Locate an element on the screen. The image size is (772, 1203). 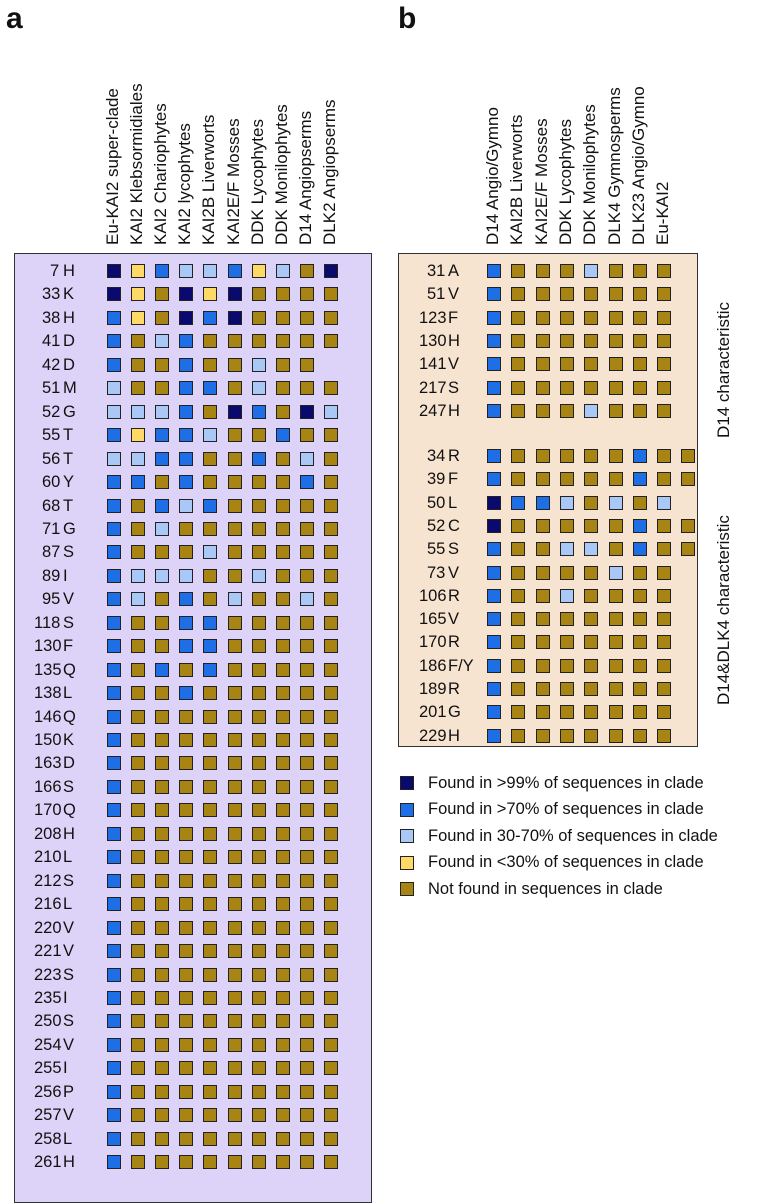
column-header: D14 Angiopserms is located at coordinates (305, 177).